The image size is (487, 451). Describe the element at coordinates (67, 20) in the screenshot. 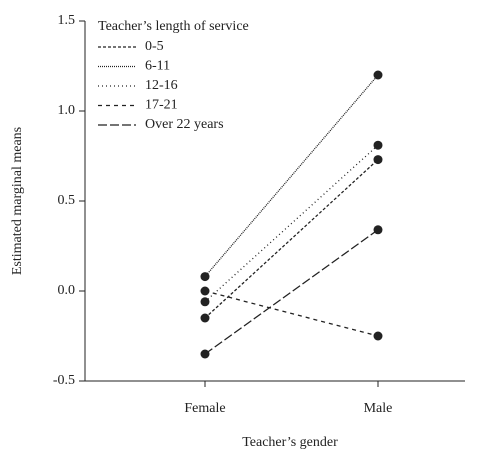

I see `y-tick-label: 1.5` at that location.